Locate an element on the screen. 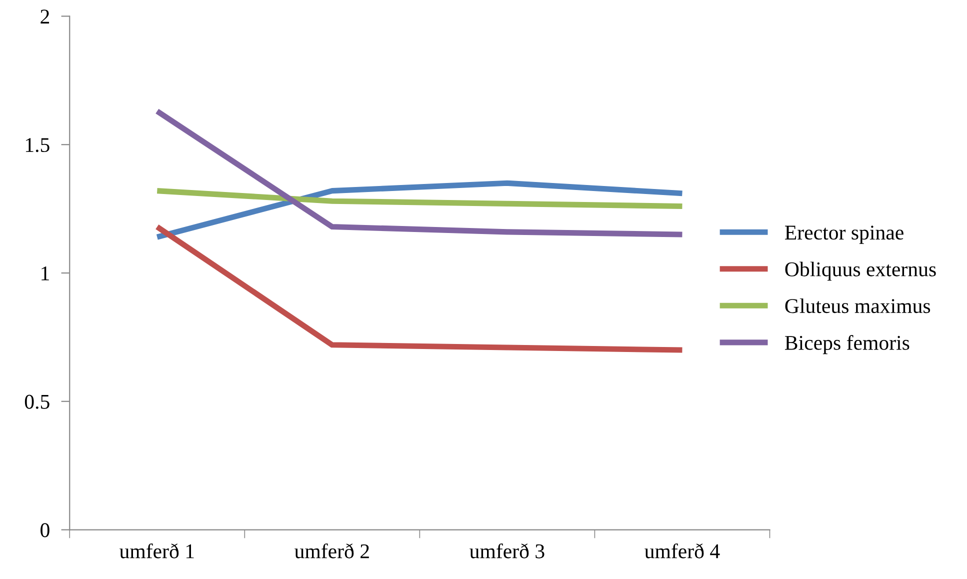  y-tick-label: 1 is located at coordinates (45, 273).